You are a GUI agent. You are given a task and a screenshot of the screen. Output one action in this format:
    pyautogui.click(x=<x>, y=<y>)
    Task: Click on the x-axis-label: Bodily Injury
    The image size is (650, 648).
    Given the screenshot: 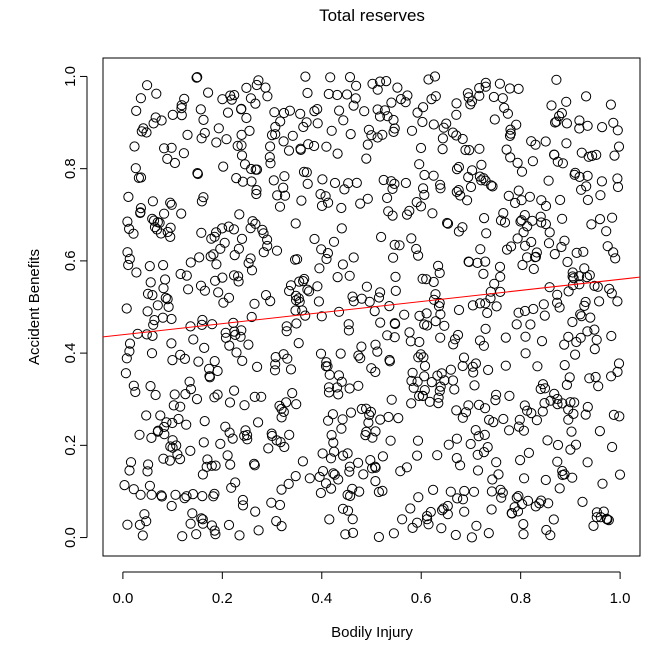 What is the action you would take?
    pyautogui.click(x=372, y=632)
    